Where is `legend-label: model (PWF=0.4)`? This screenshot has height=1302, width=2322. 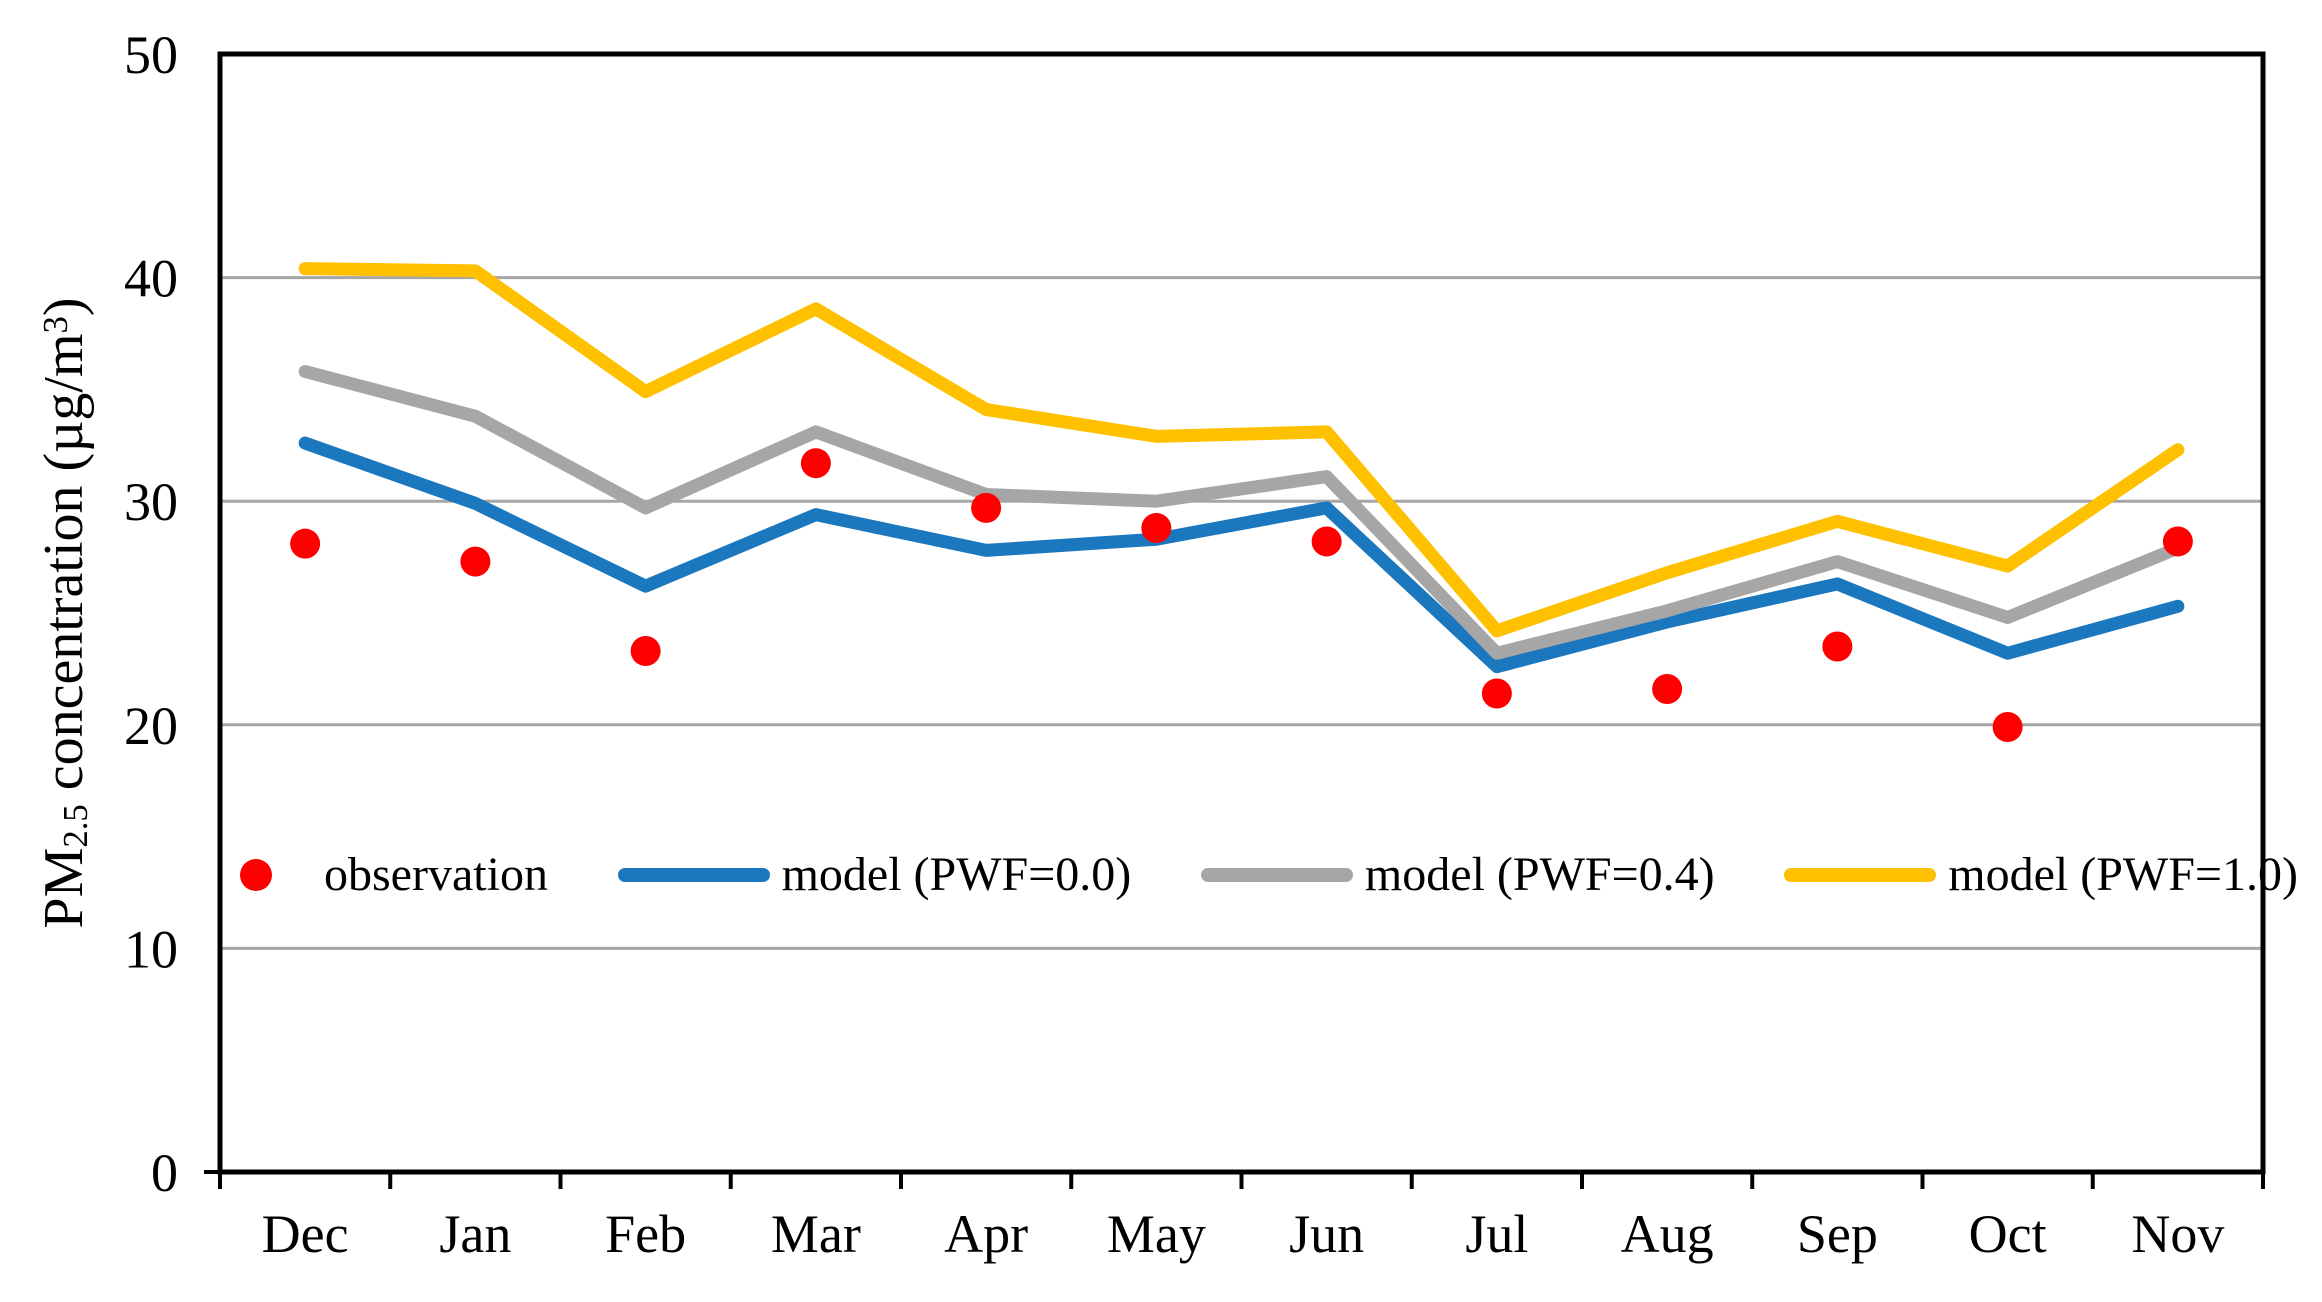
legend-label: model (PWF=0.4) is located at coordinates (1539, 874).